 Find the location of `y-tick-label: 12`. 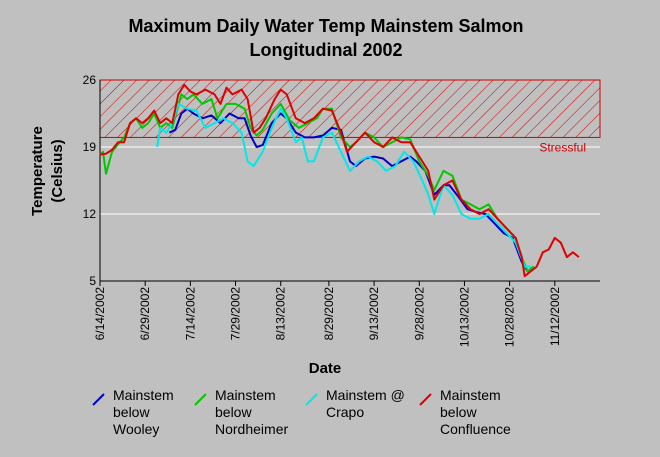

y-tick-label: 12 is located at coordinates (90, 214).